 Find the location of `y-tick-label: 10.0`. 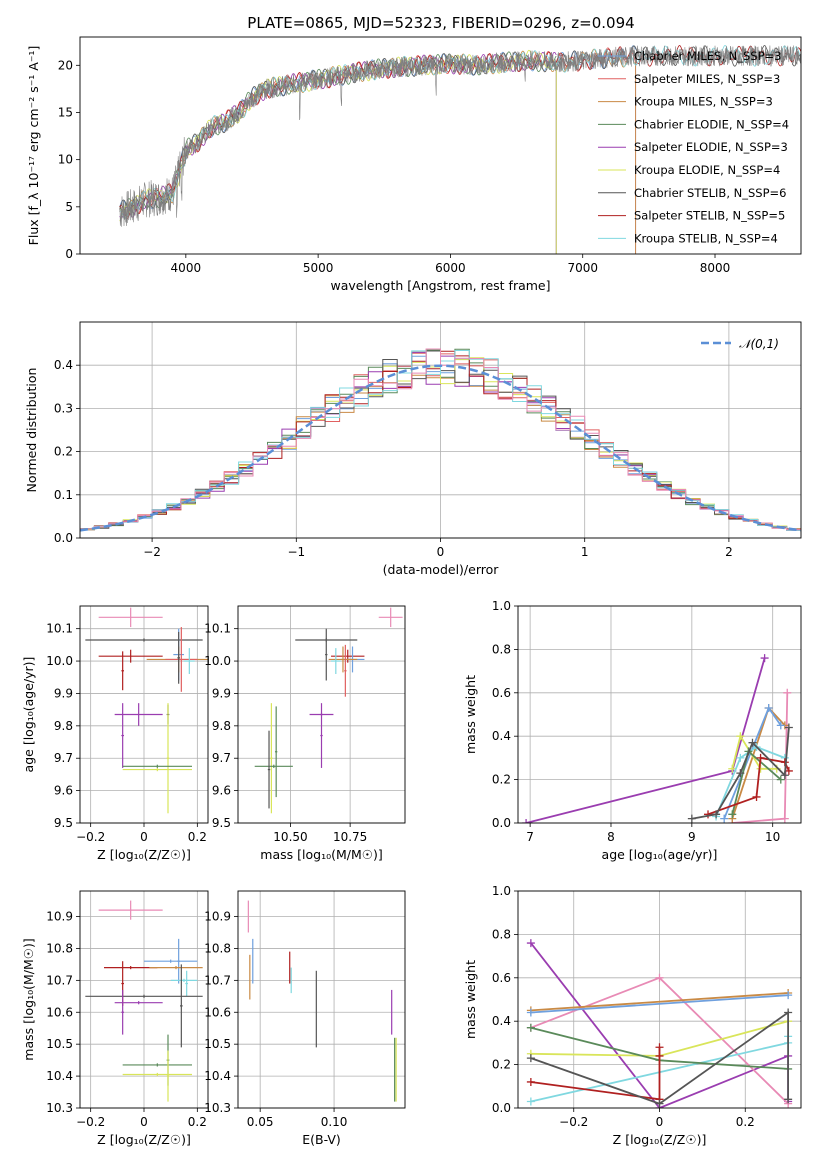

y-tick-label: 10.0 is located at coordinates (59, 661).